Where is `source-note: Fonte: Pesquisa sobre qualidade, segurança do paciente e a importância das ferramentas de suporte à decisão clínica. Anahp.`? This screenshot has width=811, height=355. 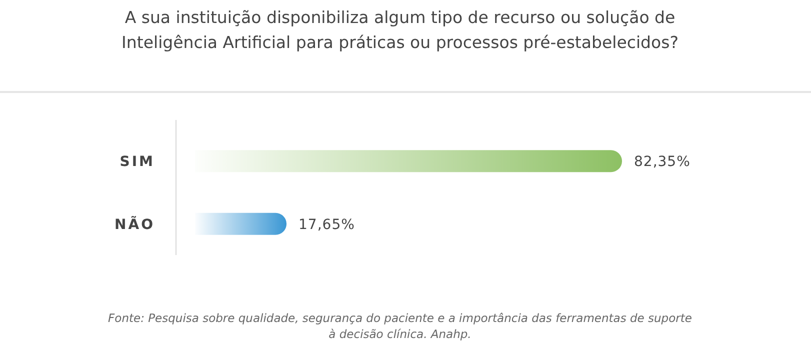 source-note: Fonte: Pesquisa sobre qualidade, segurança do paciente e a importância das ferramentas de suporte à decisão clínica. Anahp. is located at coordinates (400, 326).